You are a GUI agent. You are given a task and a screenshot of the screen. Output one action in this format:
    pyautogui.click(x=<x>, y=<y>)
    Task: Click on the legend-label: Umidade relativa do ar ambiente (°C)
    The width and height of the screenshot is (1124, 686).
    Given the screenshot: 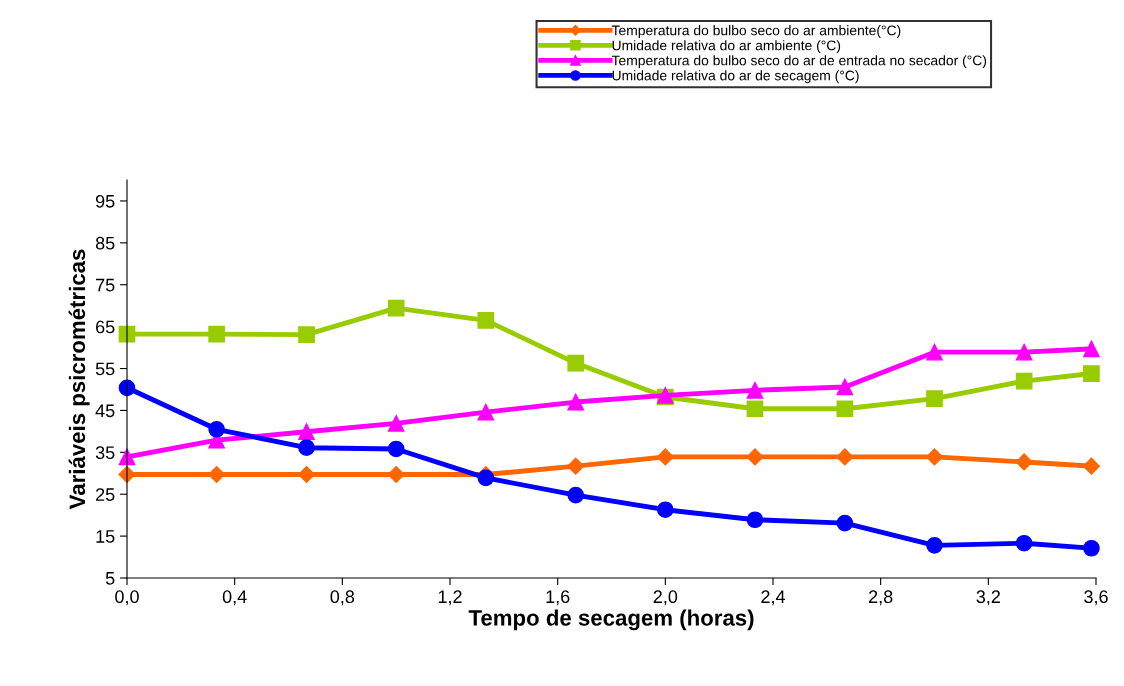 What is the action you would take?
    pyautogui.click(x=726, y=47)
    